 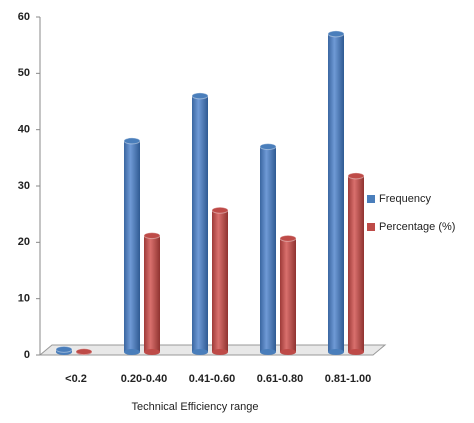 What do you see at coordinates (24, 17) in the screenshot?
I see `y-tick-label: 60` at bounding box center [24, 17].